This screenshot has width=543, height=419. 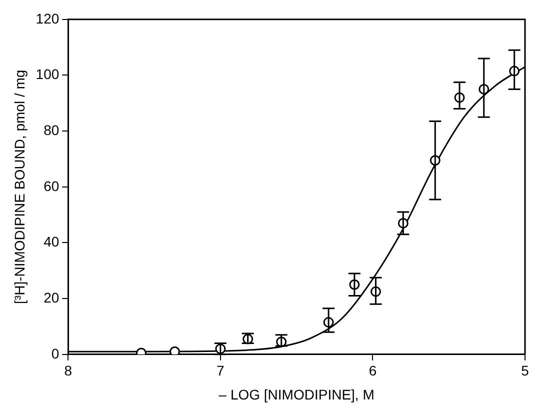 What do you see at coordinates (220, 370) in the screenshot?
I see `x-tick-label: 7` at bounding box center [220, 370].